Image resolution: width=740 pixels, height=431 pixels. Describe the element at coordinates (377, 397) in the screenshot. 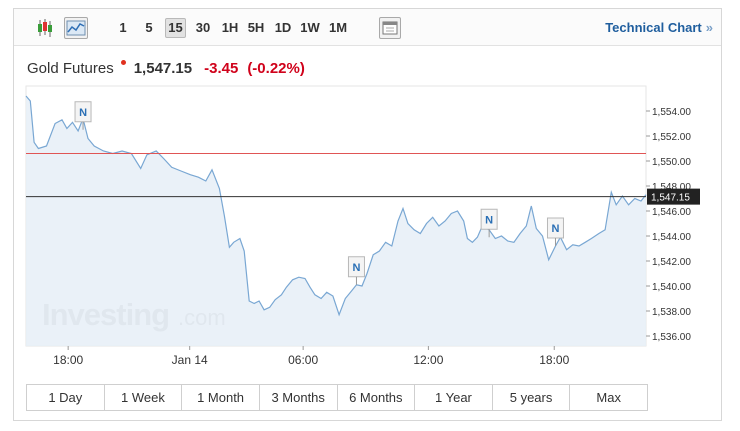

I see `range-6-months: 6 Months` at that location.